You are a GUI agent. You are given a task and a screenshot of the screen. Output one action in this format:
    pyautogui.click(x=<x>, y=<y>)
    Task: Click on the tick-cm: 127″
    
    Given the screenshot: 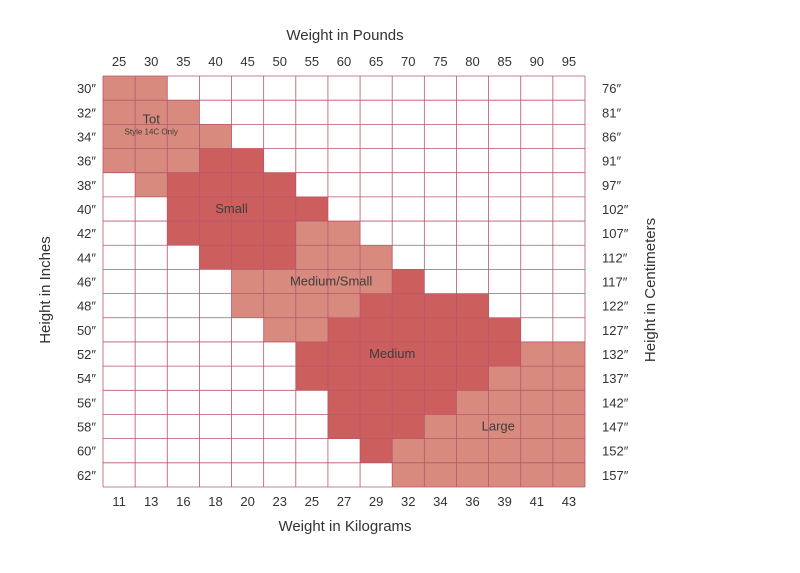 What is the action you would take?
    pyautogui.click(x=615, y=330)
    